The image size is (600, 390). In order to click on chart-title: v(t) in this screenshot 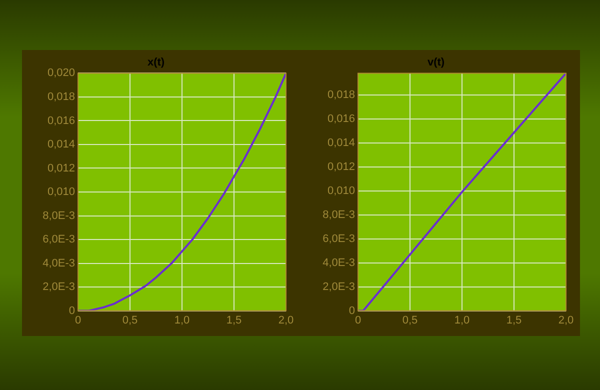, I will do `click(436, 62)`.